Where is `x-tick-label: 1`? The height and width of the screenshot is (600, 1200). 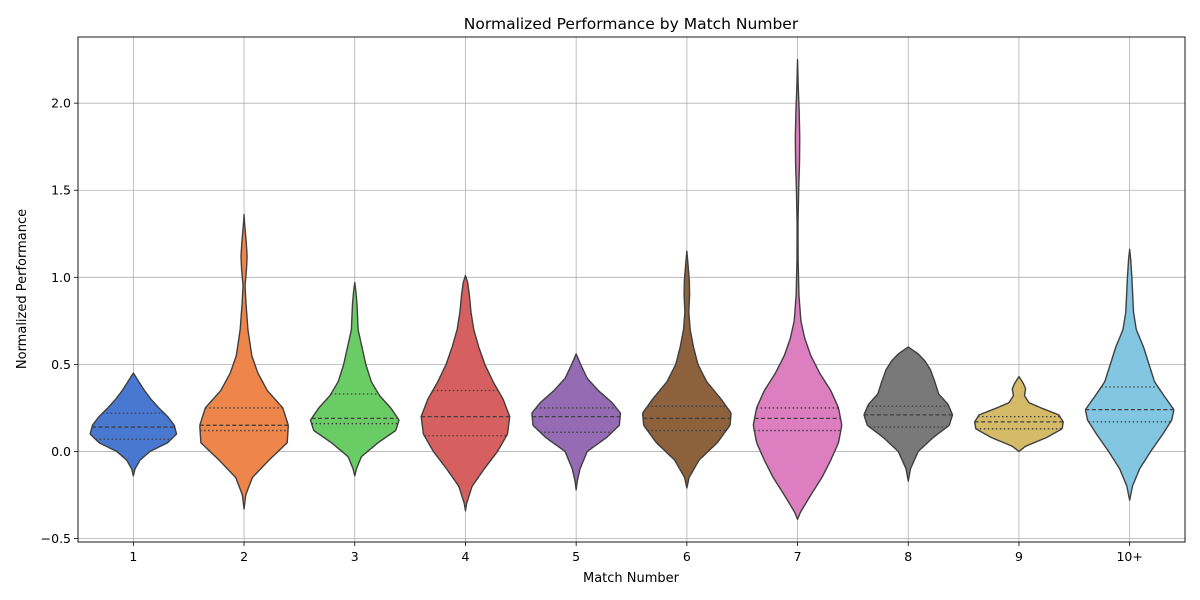
x-tick-label: 1 is located at coordinates (133, 556).